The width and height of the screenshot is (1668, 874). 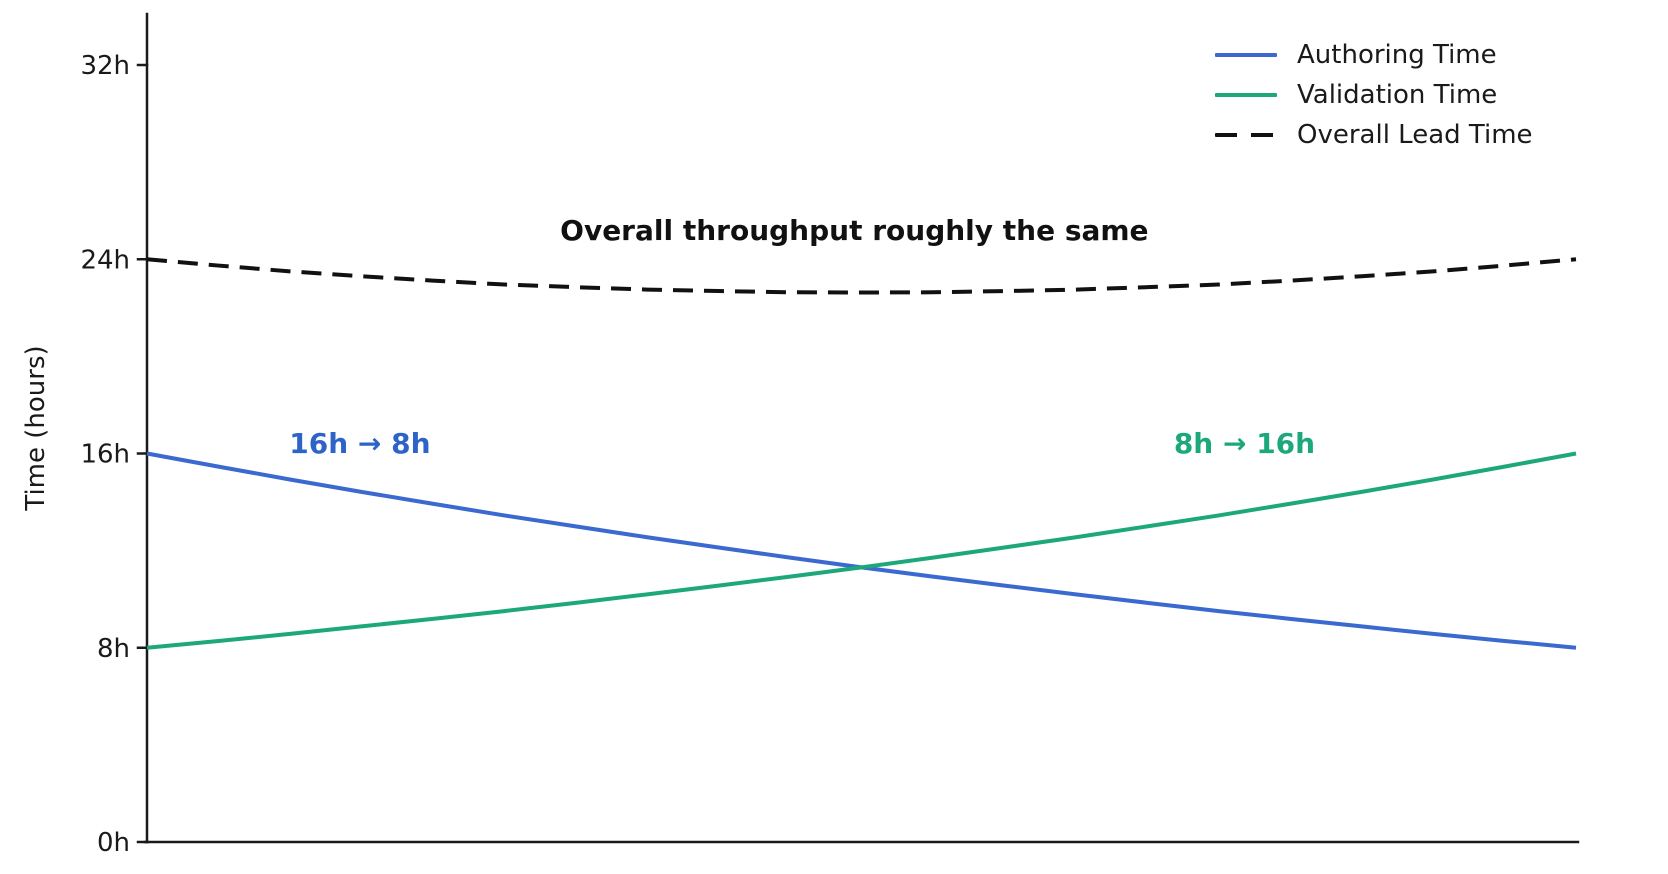 What do you see at coordinates (113, 843) in the screenshot?
I see `y-tick-label: 0h` at bounding box center [113, 843].